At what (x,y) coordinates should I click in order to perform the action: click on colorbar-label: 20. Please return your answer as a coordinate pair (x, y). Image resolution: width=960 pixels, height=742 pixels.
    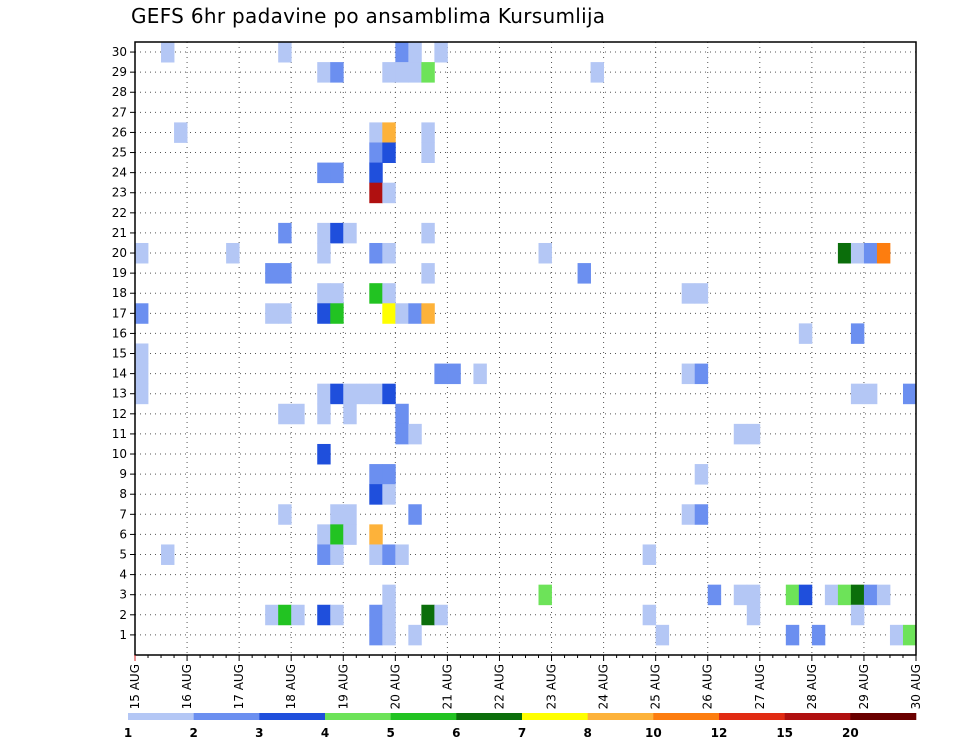
    Looking at the image, I should click on (850, 733).